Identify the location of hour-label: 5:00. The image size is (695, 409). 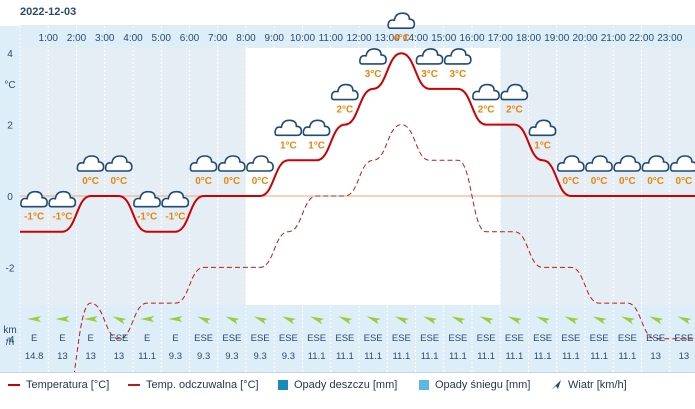
(162, 38).